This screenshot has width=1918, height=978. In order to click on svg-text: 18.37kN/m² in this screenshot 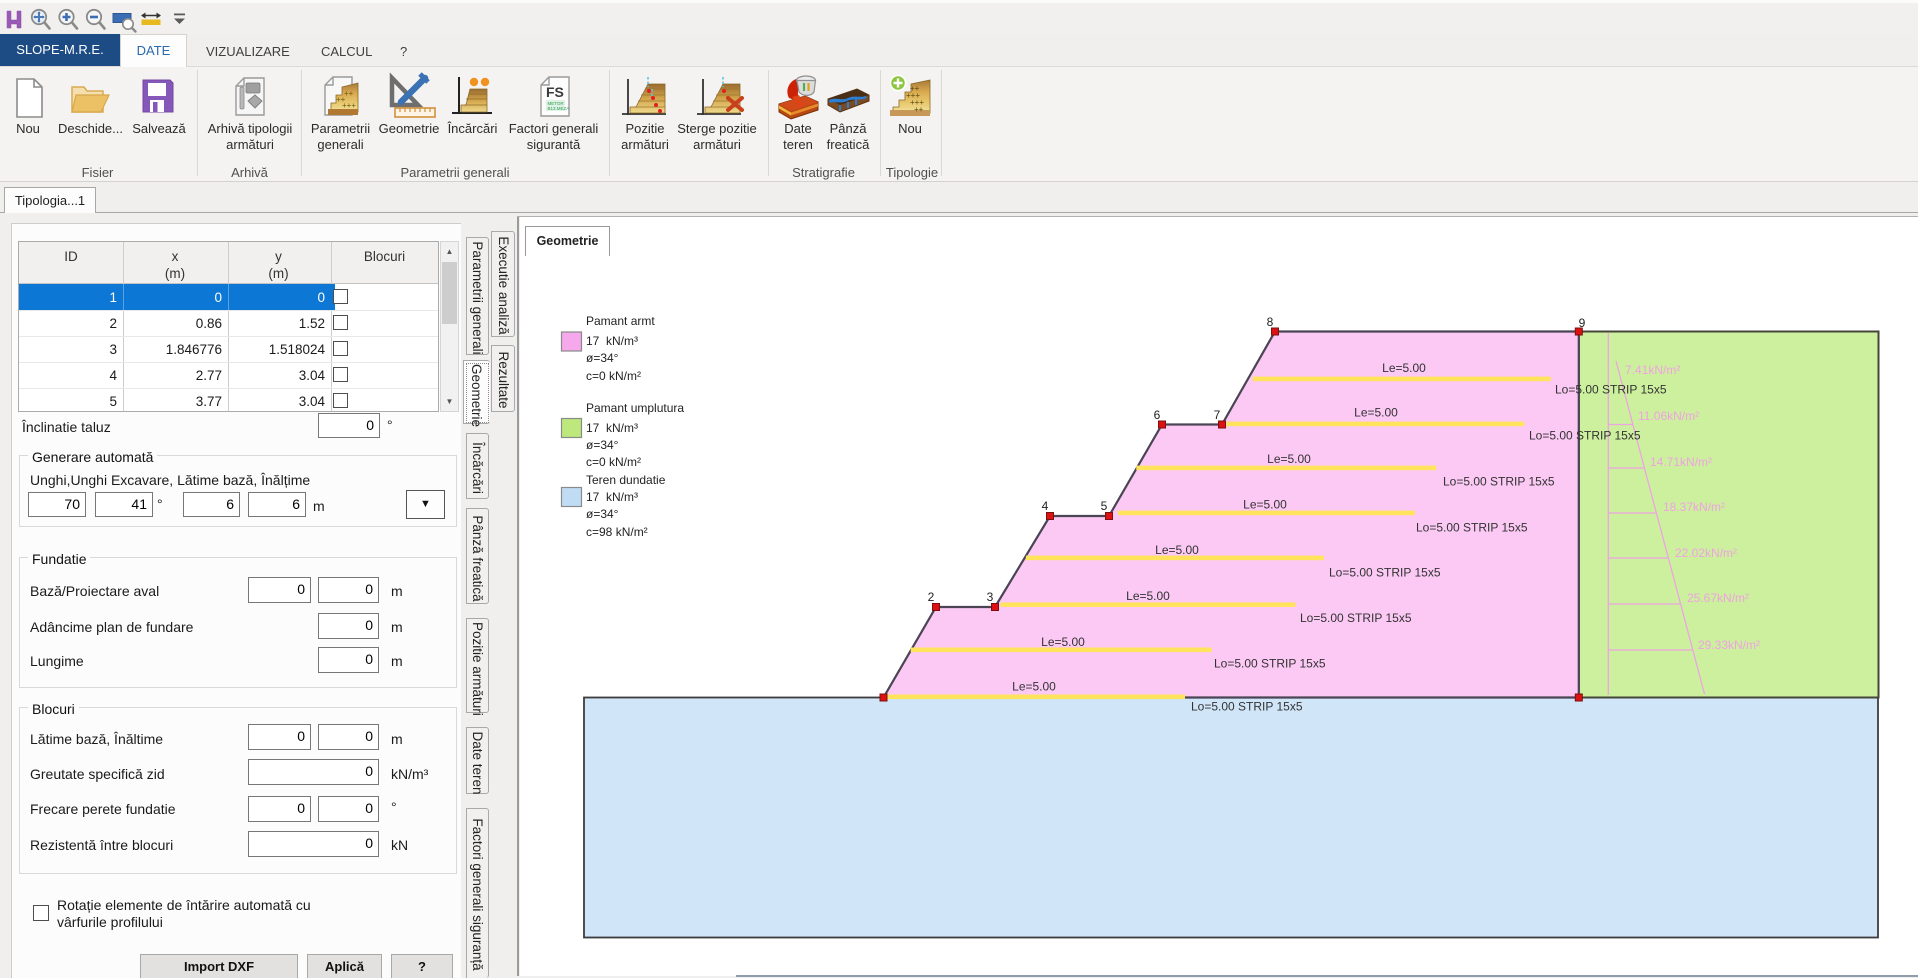, I will do `click(1694, 507)`.